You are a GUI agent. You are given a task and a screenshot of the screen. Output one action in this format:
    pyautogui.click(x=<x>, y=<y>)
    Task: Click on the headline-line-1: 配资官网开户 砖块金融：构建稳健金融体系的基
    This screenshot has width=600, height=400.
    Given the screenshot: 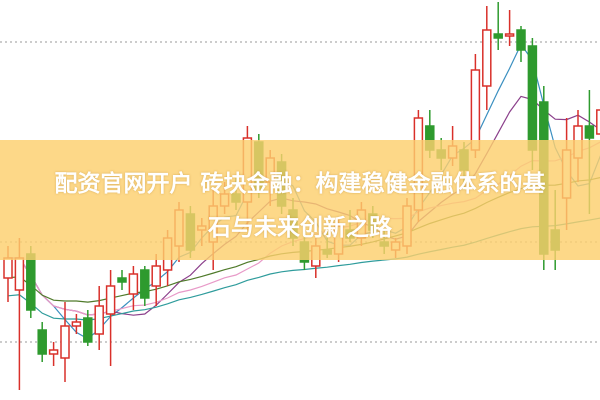 What is the action you would take?
    pyautogui.click(x=300, y=184)
    